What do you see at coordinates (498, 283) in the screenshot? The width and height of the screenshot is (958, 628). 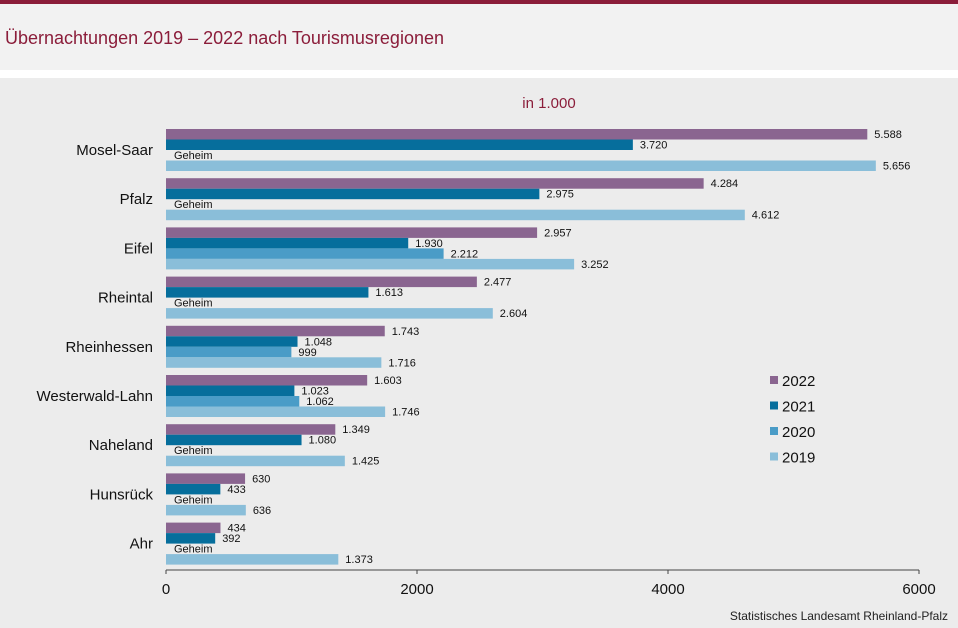 I see `data-label: 2.477` at bounding box center [498, 283].